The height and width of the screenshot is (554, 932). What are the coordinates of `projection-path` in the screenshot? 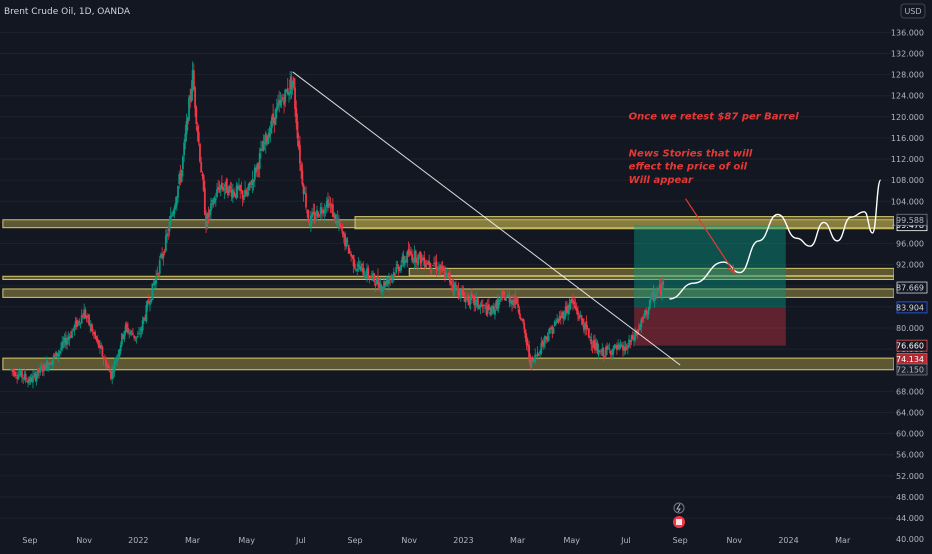 It's located at (775, 239).